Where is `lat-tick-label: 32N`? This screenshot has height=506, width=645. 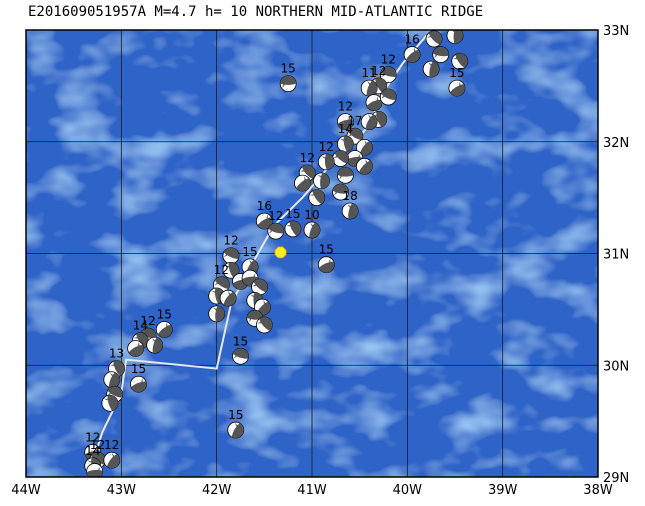
lat-tick-label: 32N is located at coordinates (616, 143).